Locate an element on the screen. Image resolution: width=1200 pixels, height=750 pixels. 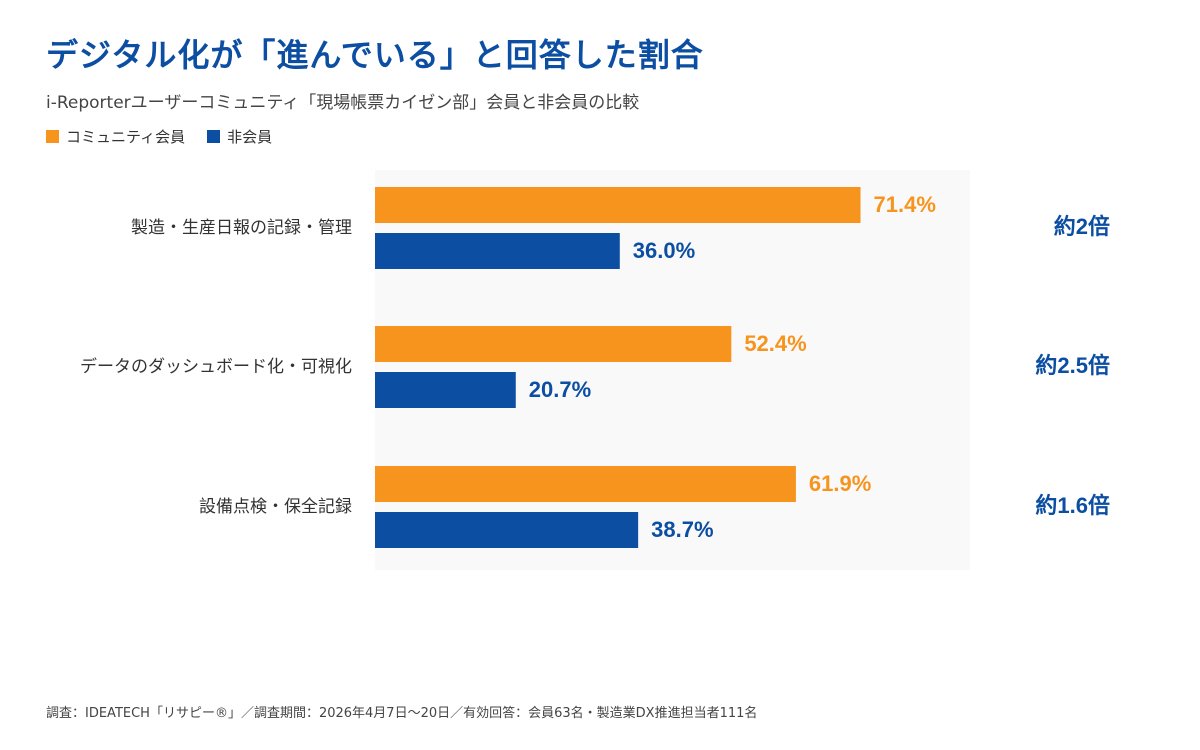
chart-subtitle: i-Reporterユーザーコミュニティ「現場帳票カイゼン部」会員と非会員の比較 is located at coordinates (343, 103).